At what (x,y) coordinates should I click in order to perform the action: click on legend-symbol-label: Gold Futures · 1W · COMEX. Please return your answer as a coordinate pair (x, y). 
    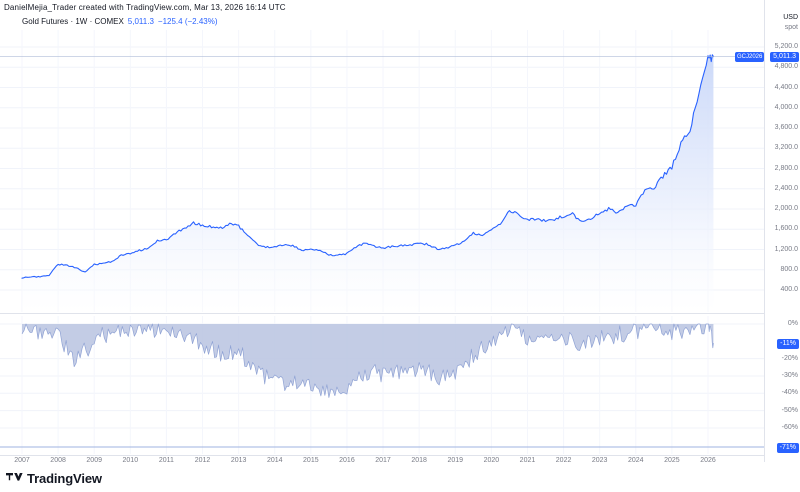
    Looking at the image, I should click on (73, 21).